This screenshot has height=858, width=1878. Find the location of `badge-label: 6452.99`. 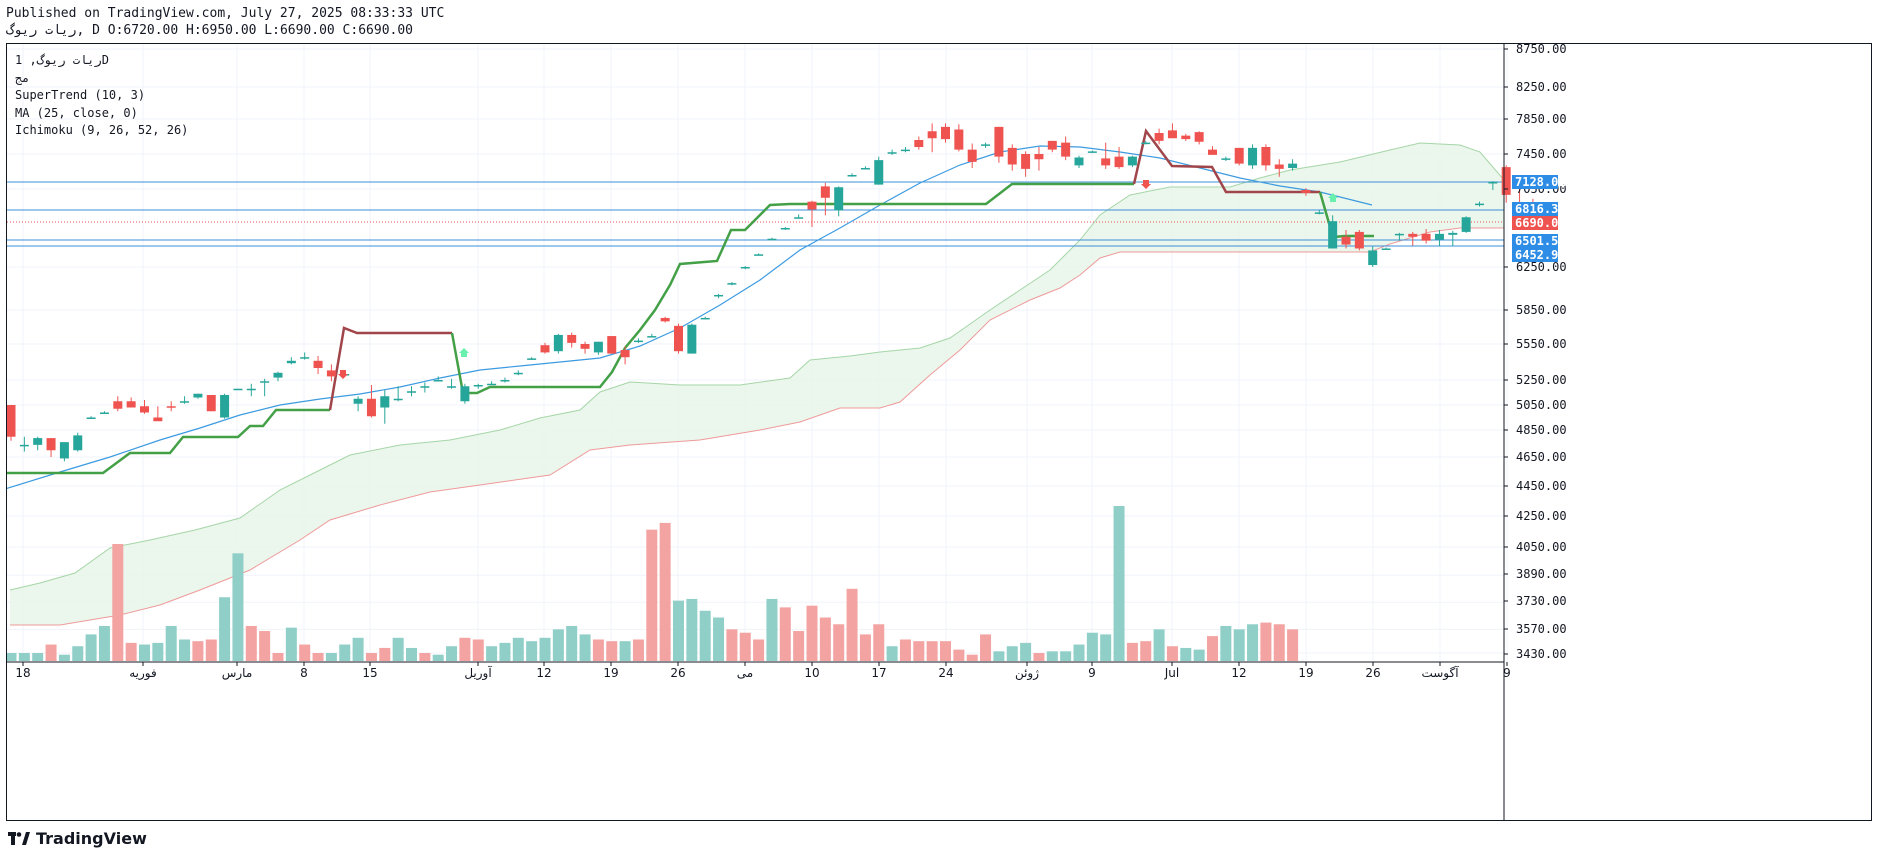

badge-label: 6452.99 is located at coordinates (1540, 255).